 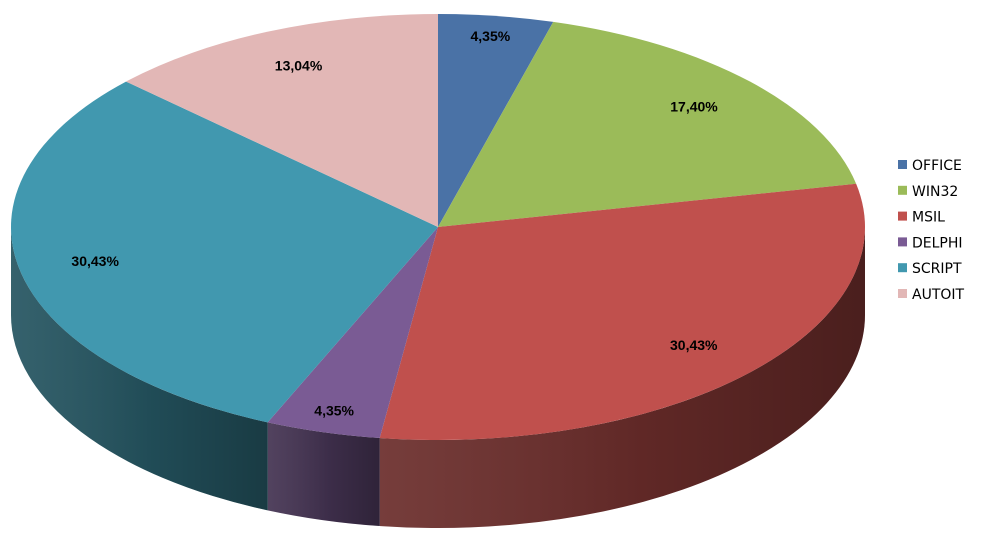 I want to click on data-label-win32: 17,40%, so click(x=694, y=107).